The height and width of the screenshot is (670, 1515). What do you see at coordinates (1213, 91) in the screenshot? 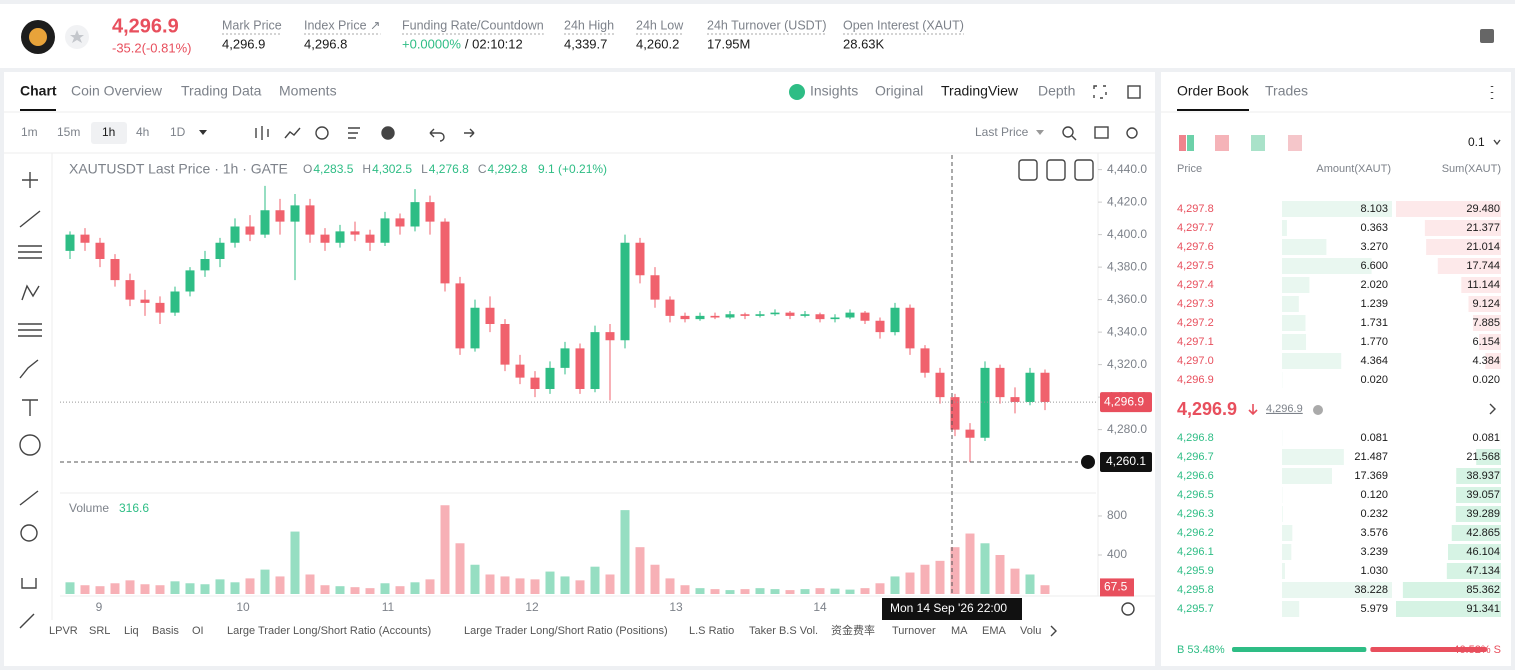
I see `tab: Order Book` at bounding box center [1213, 91].